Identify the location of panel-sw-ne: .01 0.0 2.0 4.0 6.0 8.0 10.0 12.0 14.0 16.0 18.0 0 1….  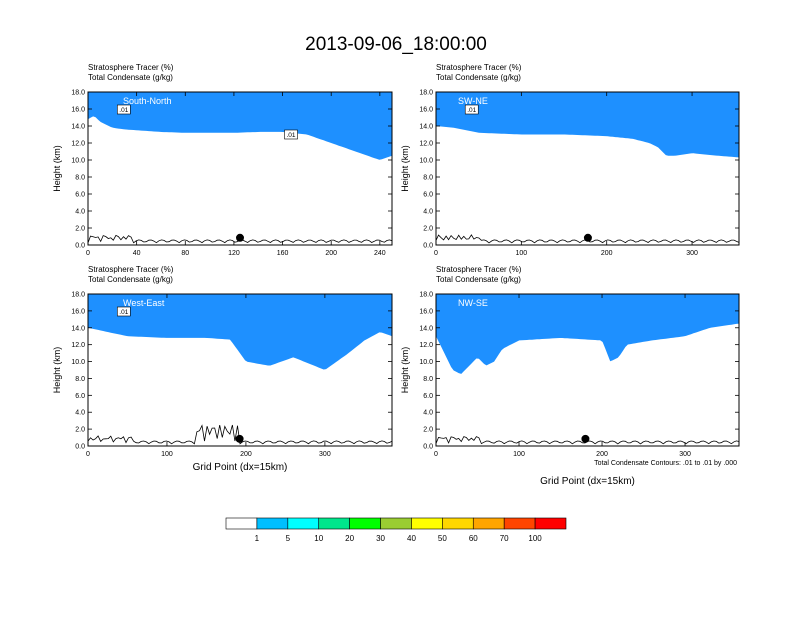
(570, 160).